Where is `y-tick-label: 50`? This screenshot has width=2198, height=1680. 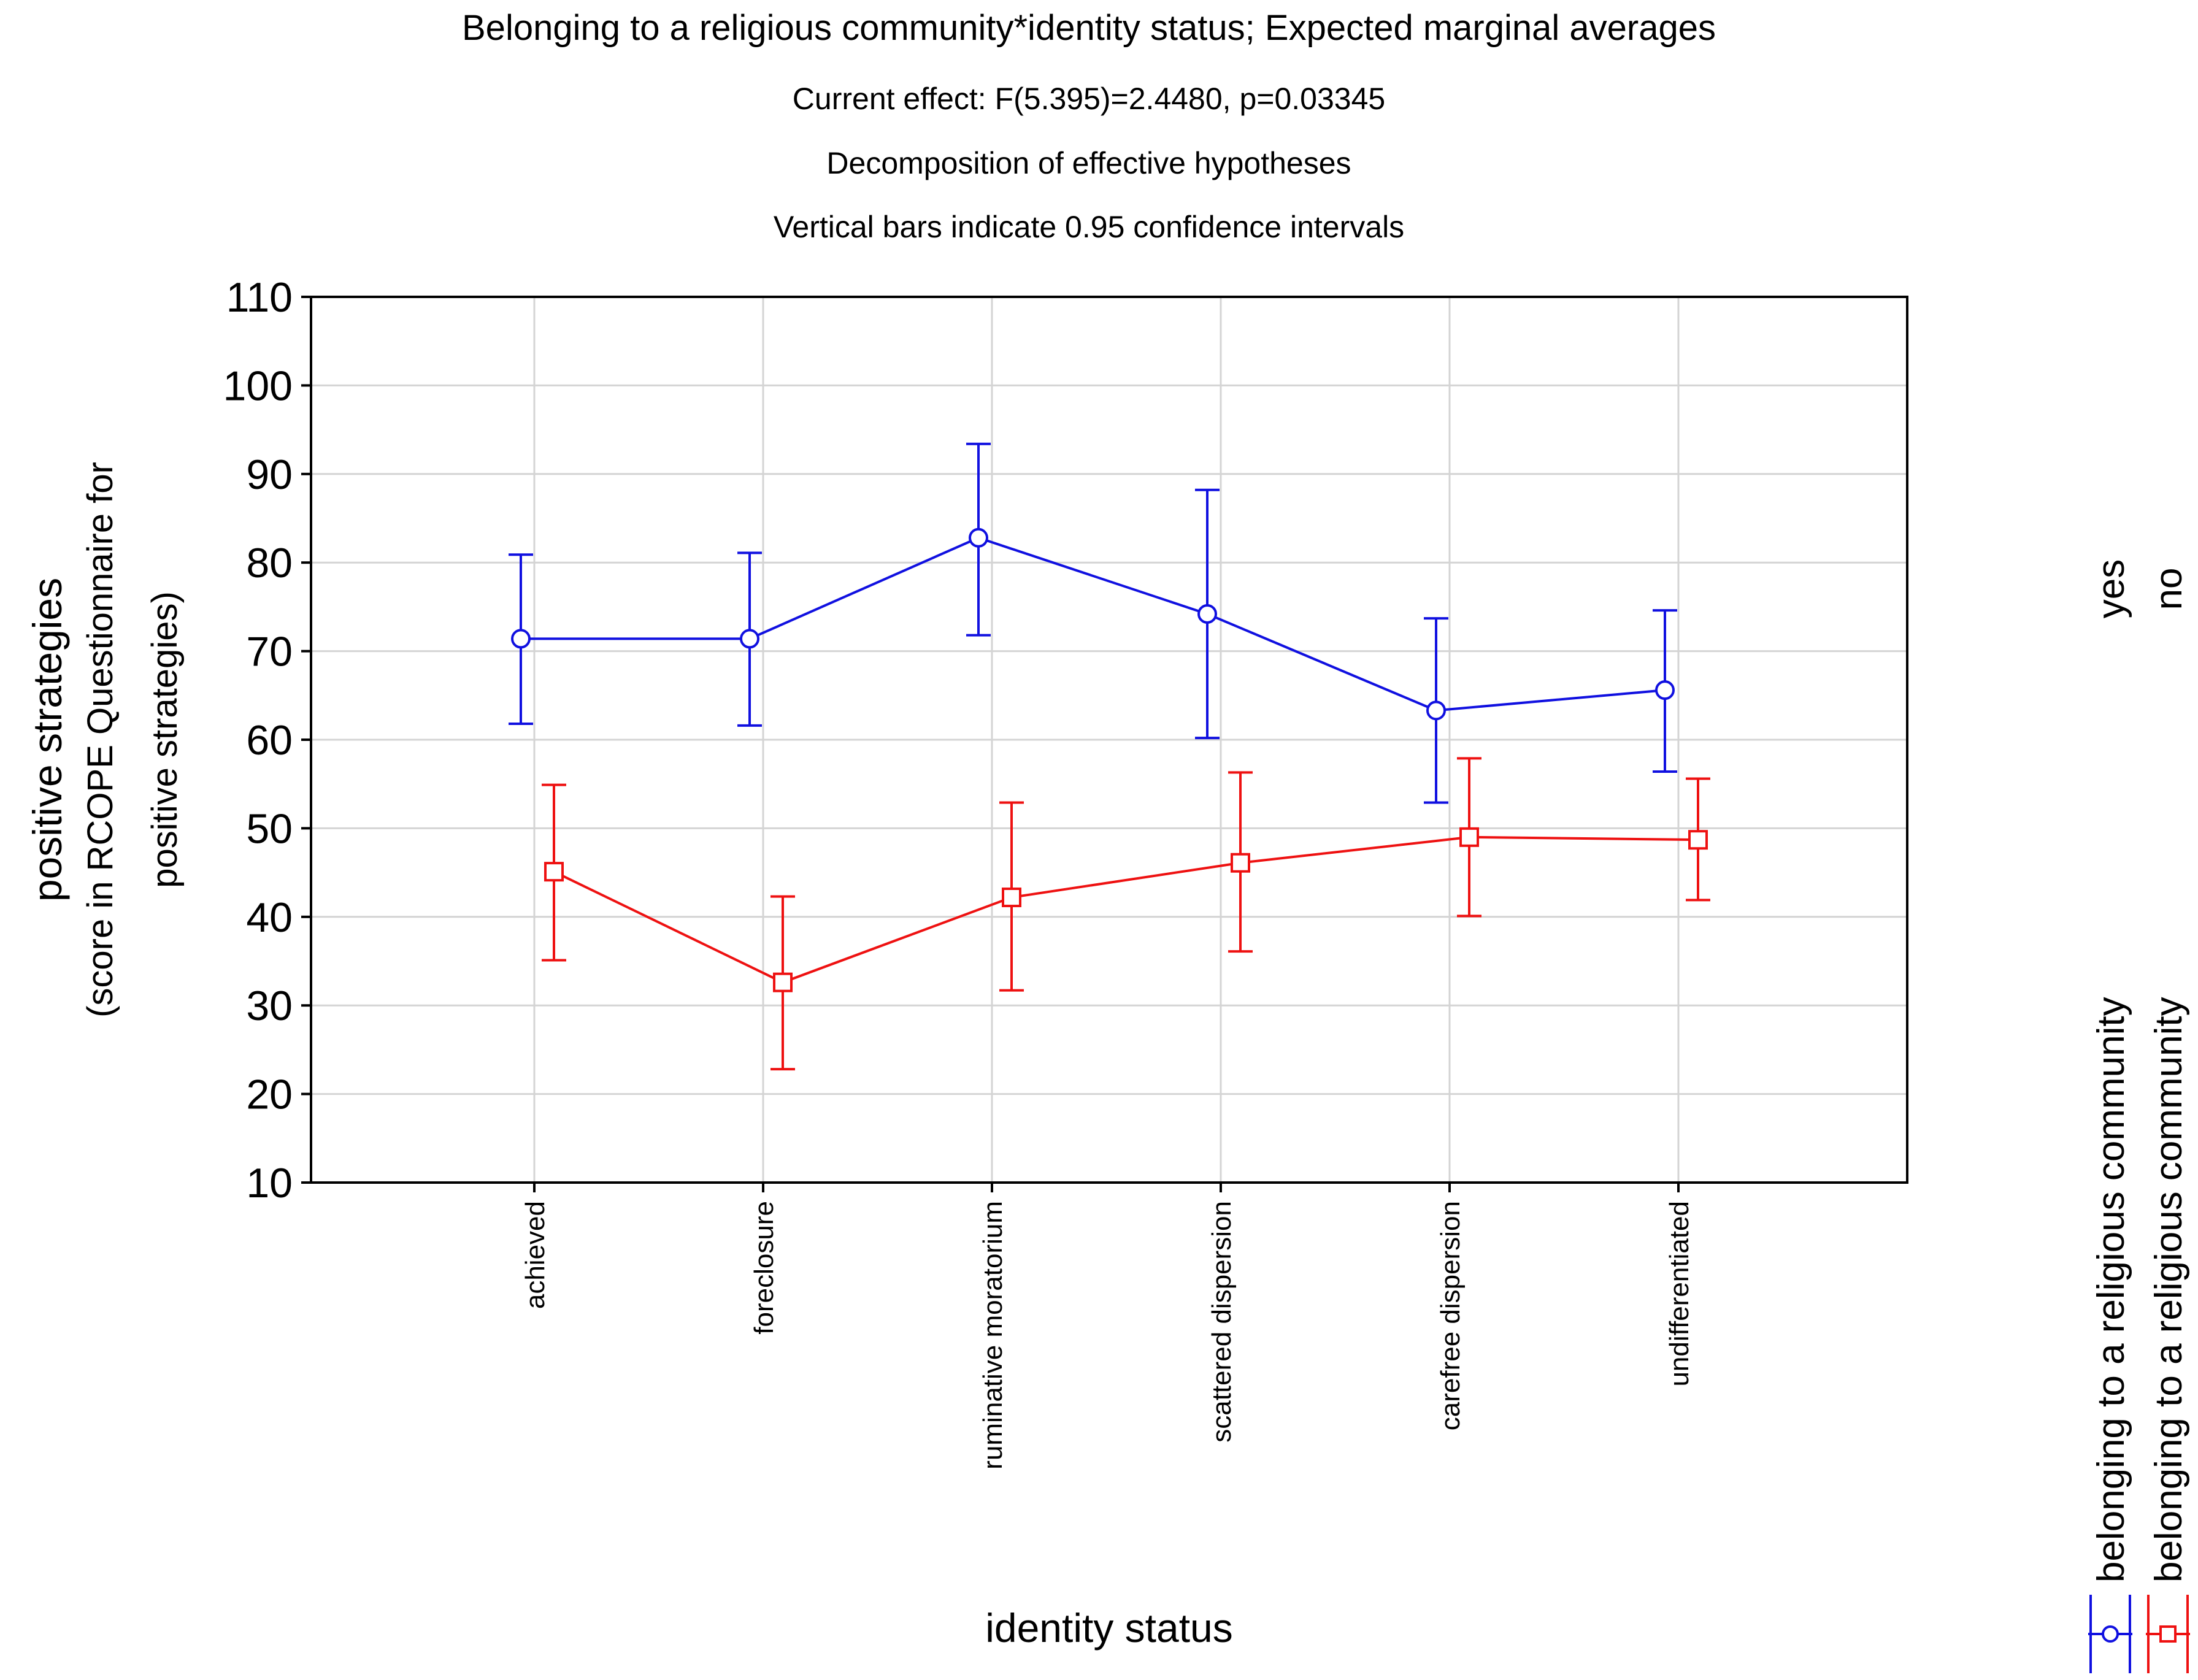
y-tick-label: 50 is located at coordinates (269, 828).